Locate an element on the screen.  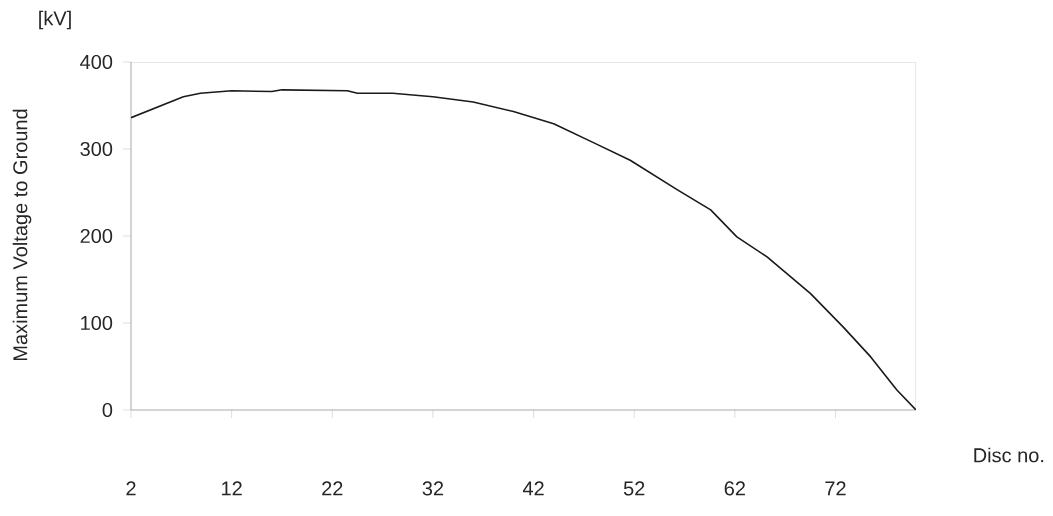
y-tick-label: 300 is located at coordinates (96, 149).